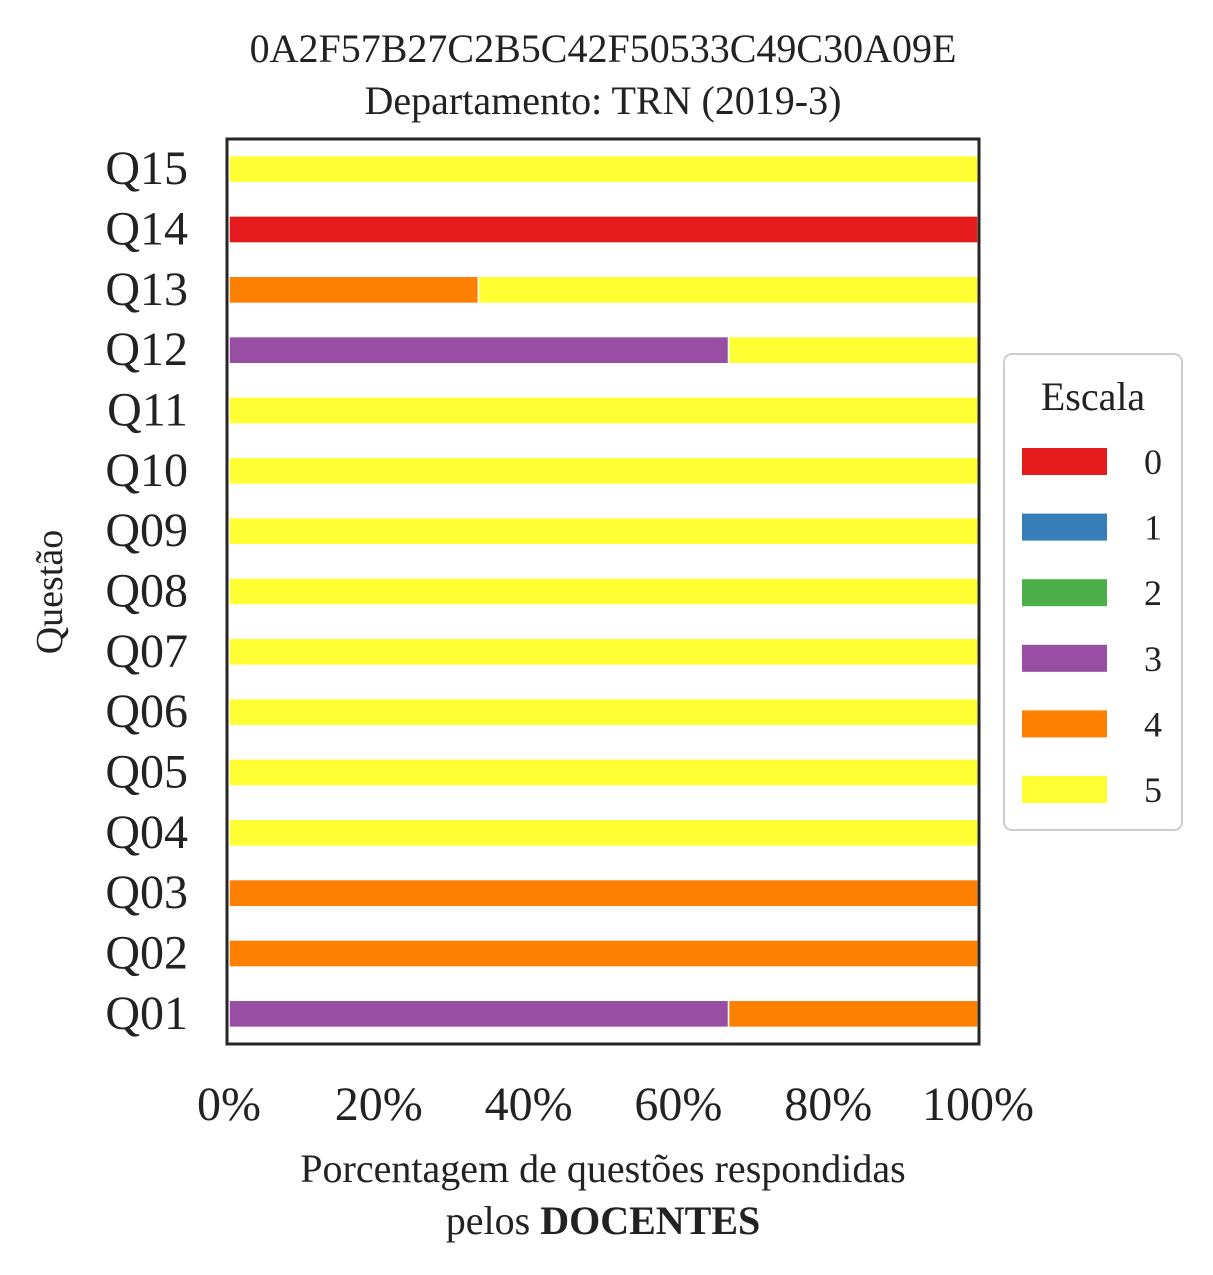  Describe the element at coordinates (650, 1220) in the screenshot. I see `x-axis-label-bold: DOCENTES` at that location.